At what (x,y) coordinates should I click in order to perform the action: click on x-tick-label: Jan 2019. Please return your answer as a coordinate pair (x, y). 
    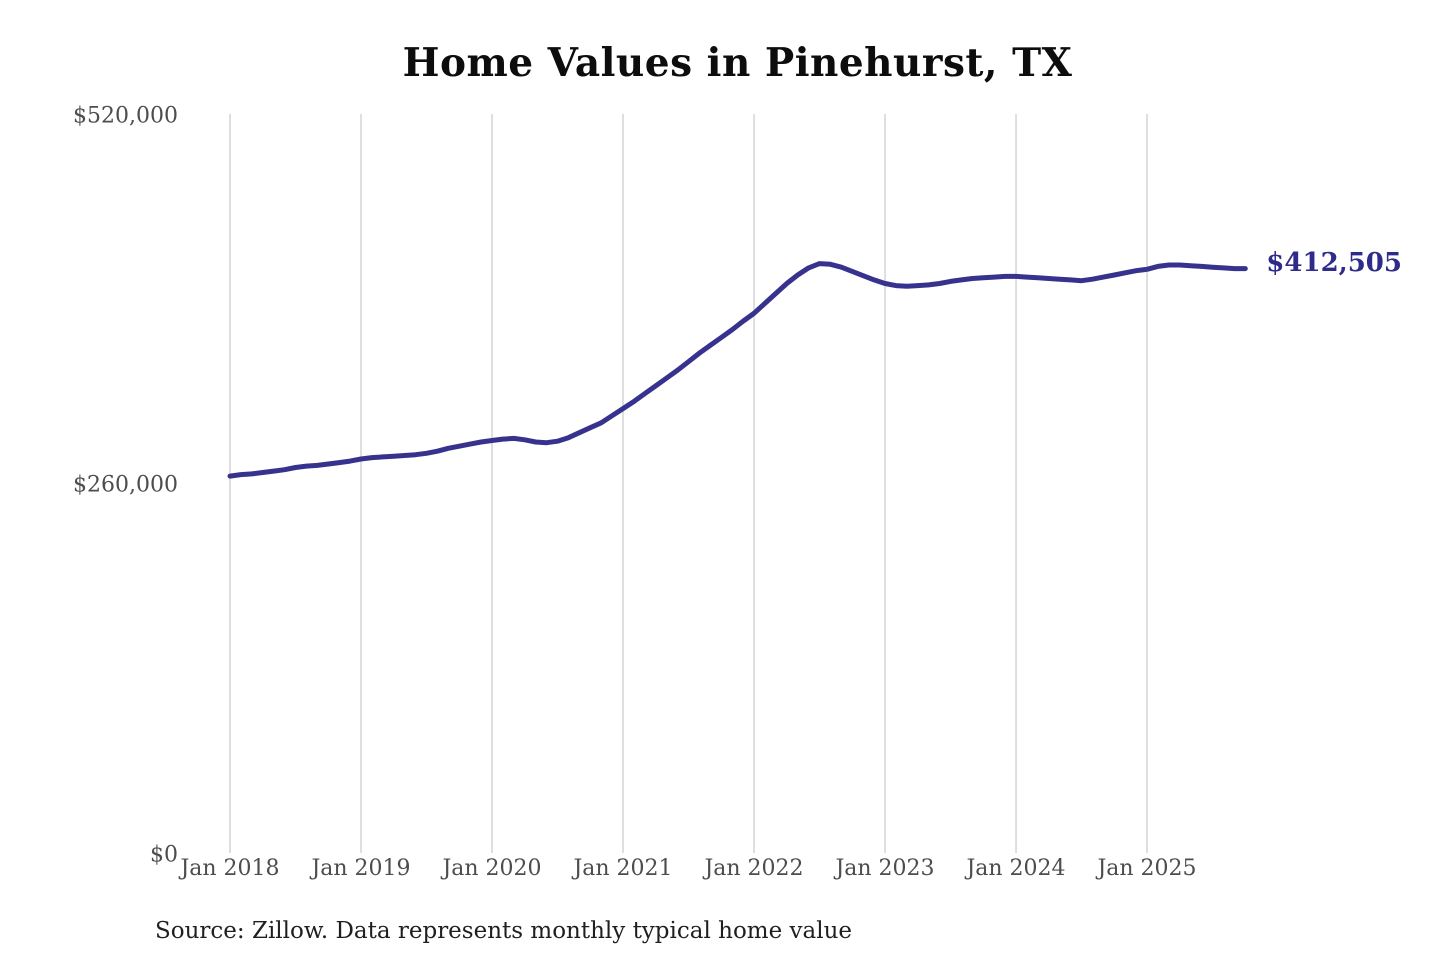
    Looking at the image, I should click on (361, 868).